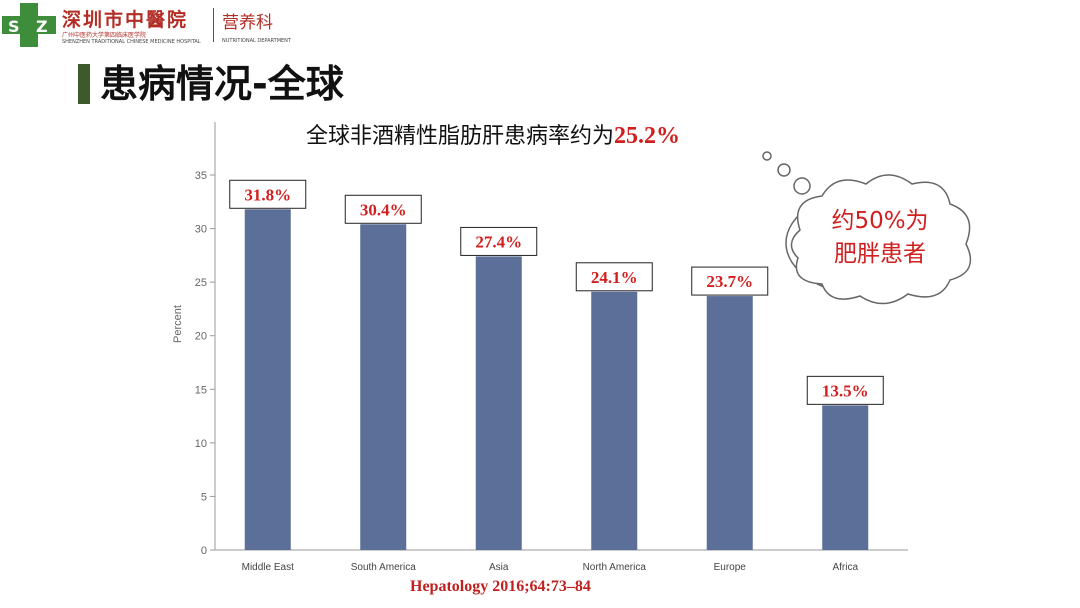 Image resolution: width=1080 pixels, height=608 pixels. What do you see at coordinates (267, 380) in the screenshot?
I see `bar-middle-east` at bounding box center [267, 380].